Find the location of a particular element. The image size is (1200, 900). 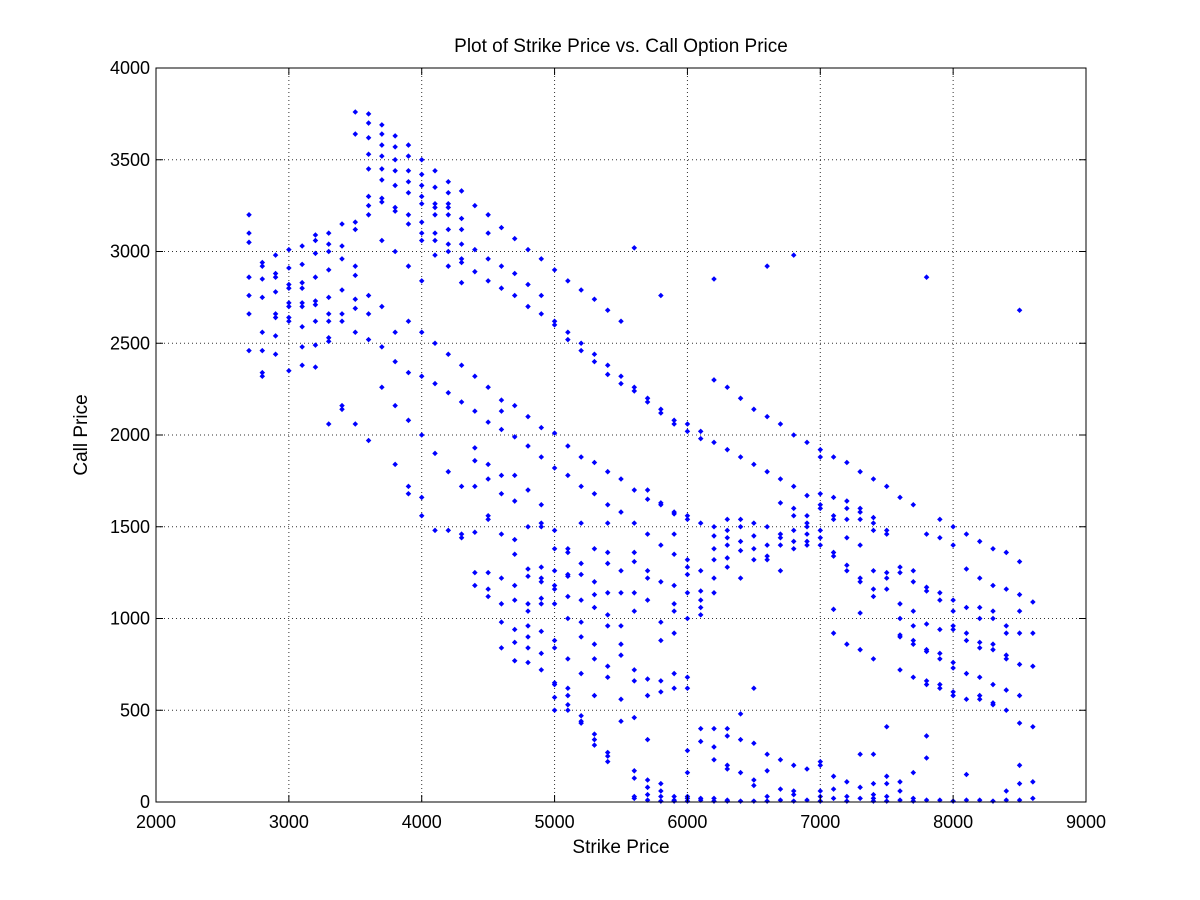

y-tick-label: 1000 is located at coordinates (130, 619).